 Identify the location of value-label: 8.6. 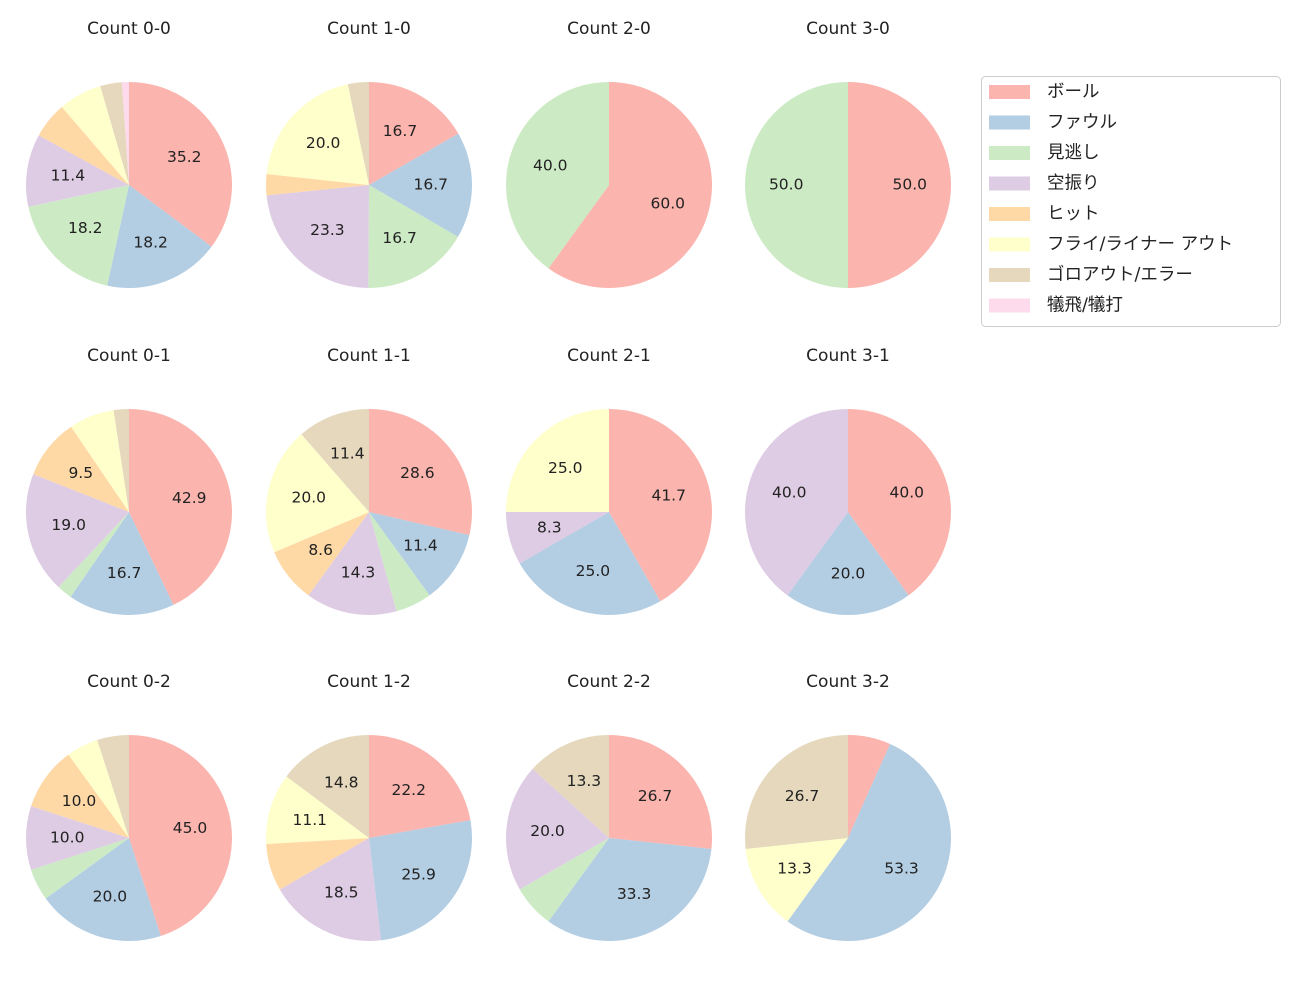
(320, 550).